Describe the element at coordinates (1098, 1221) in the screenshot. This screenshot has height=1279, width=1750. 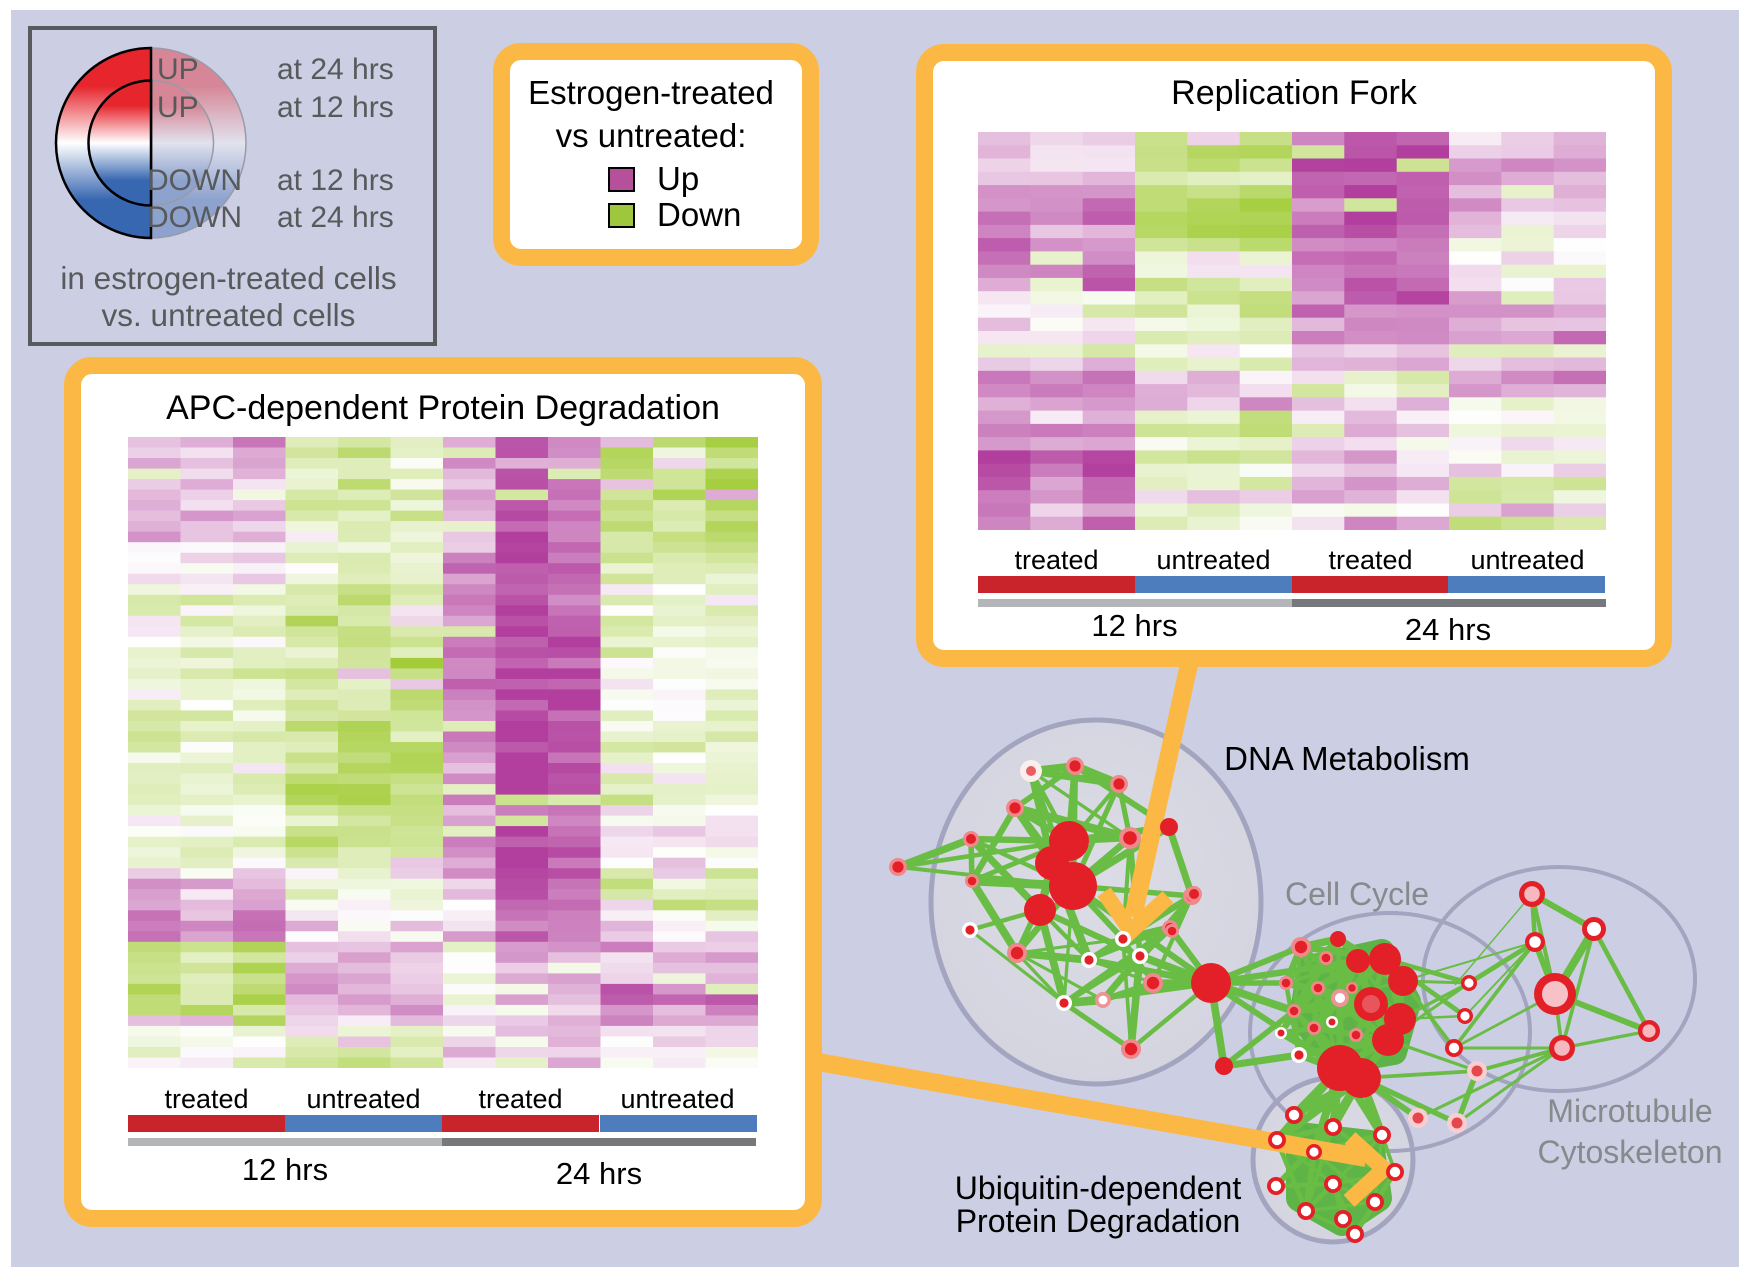
I see `svg-text: Protein Degradation` at that location.